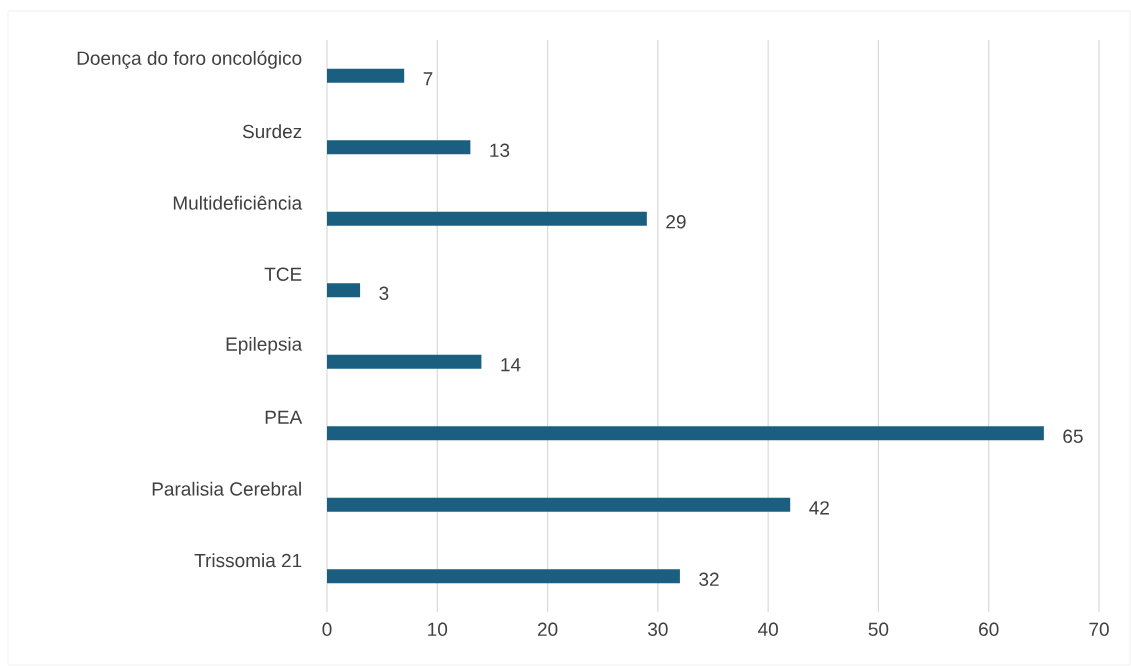  What do you see at coordinates (384, 293) in the screenshot?
I see `data-label: 3` at bounding box center [384, 293].